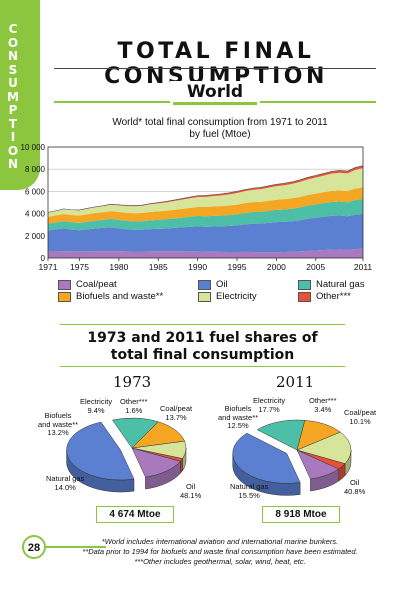 The height and width of the screenshot is (600, 400). I want to click on legend-swatch-oil, so click(204, 285).